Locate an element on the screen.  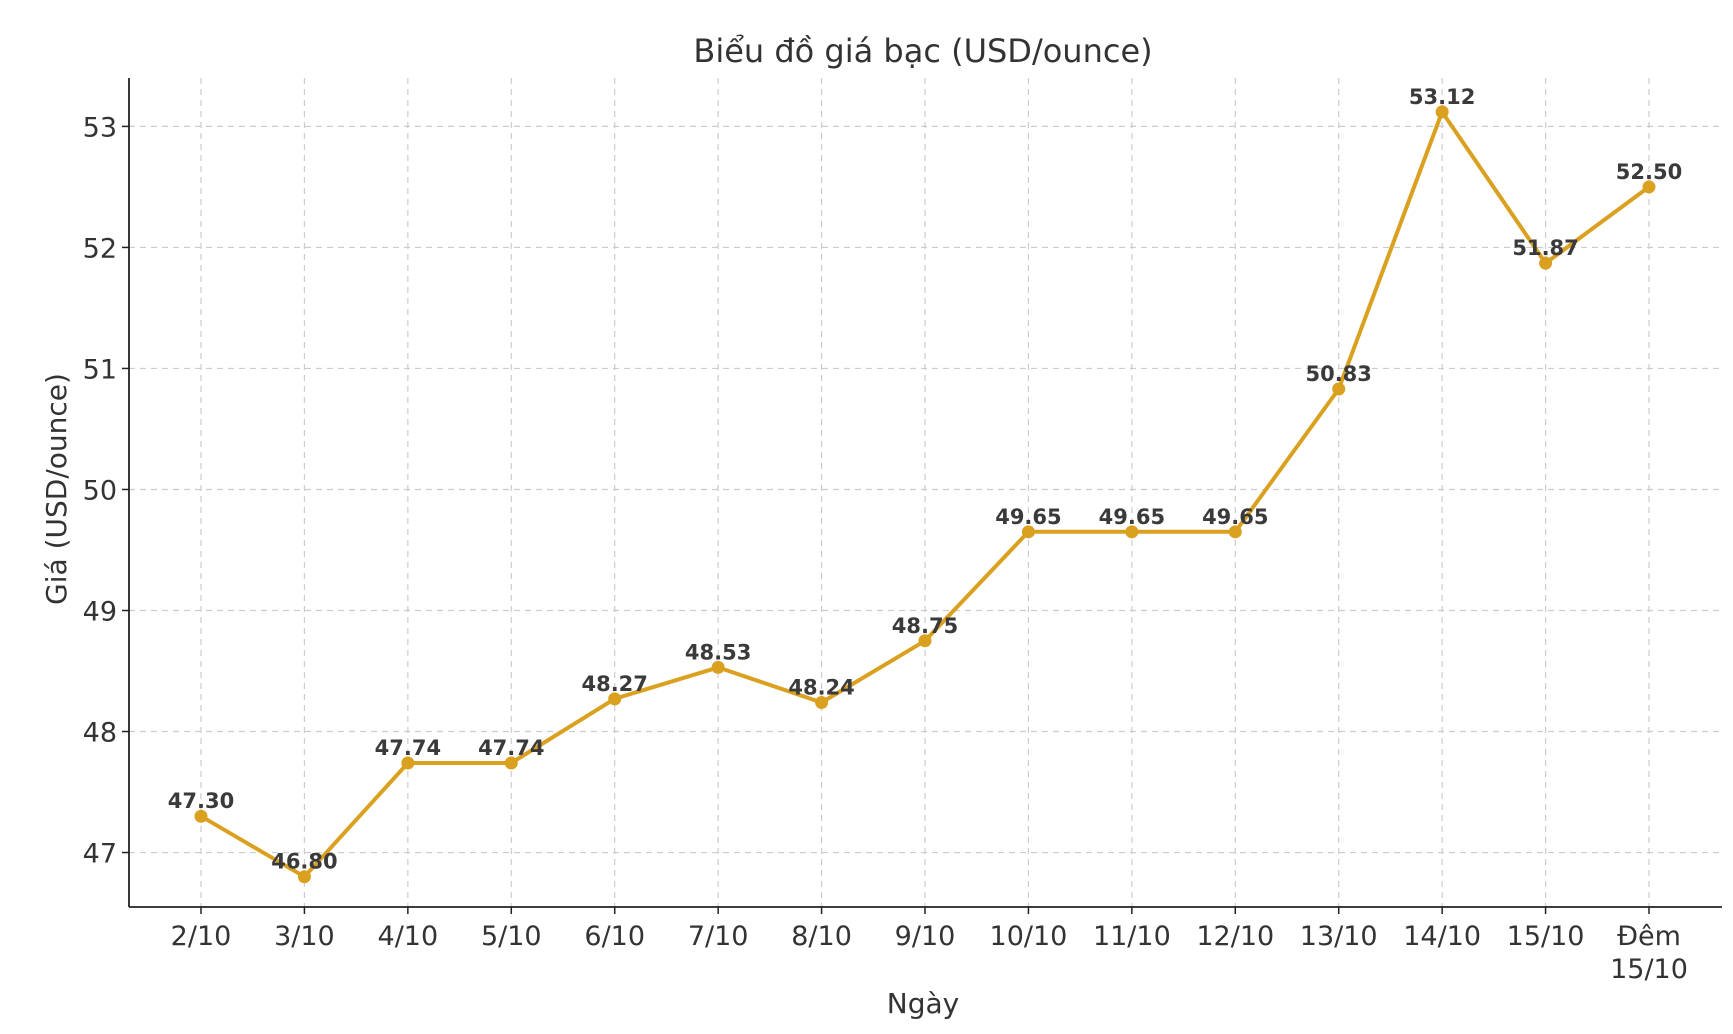
data-label: 48.27 is located at coordinates (614, 684).